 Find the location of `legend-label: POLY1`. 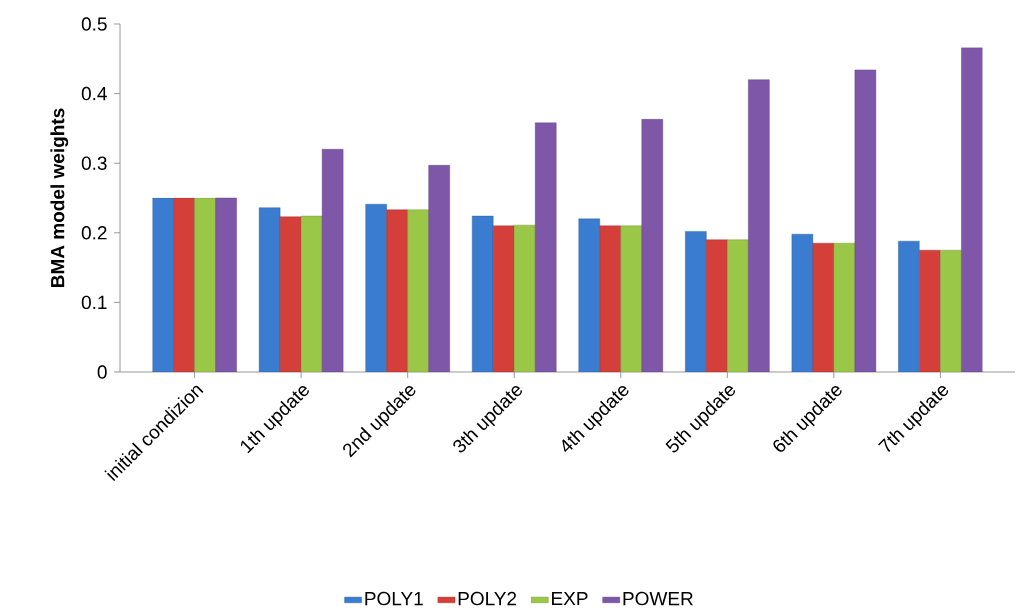

legend-label: POLY1 is located at coordinates (394, 598).